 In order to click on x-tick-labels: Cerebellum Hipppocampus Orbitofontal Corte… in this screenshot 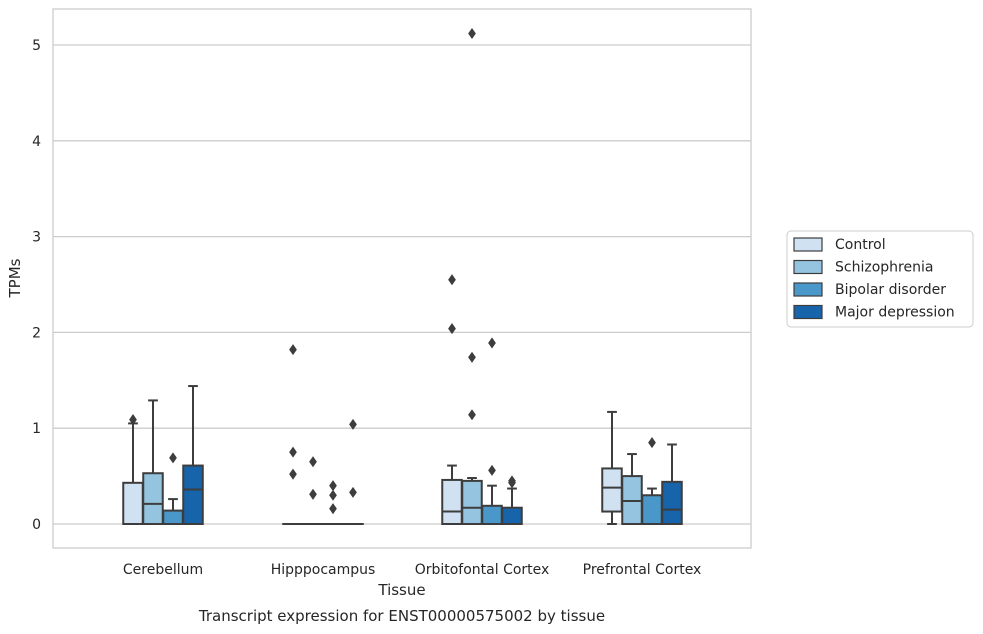, I will do `click(412, 570)`.